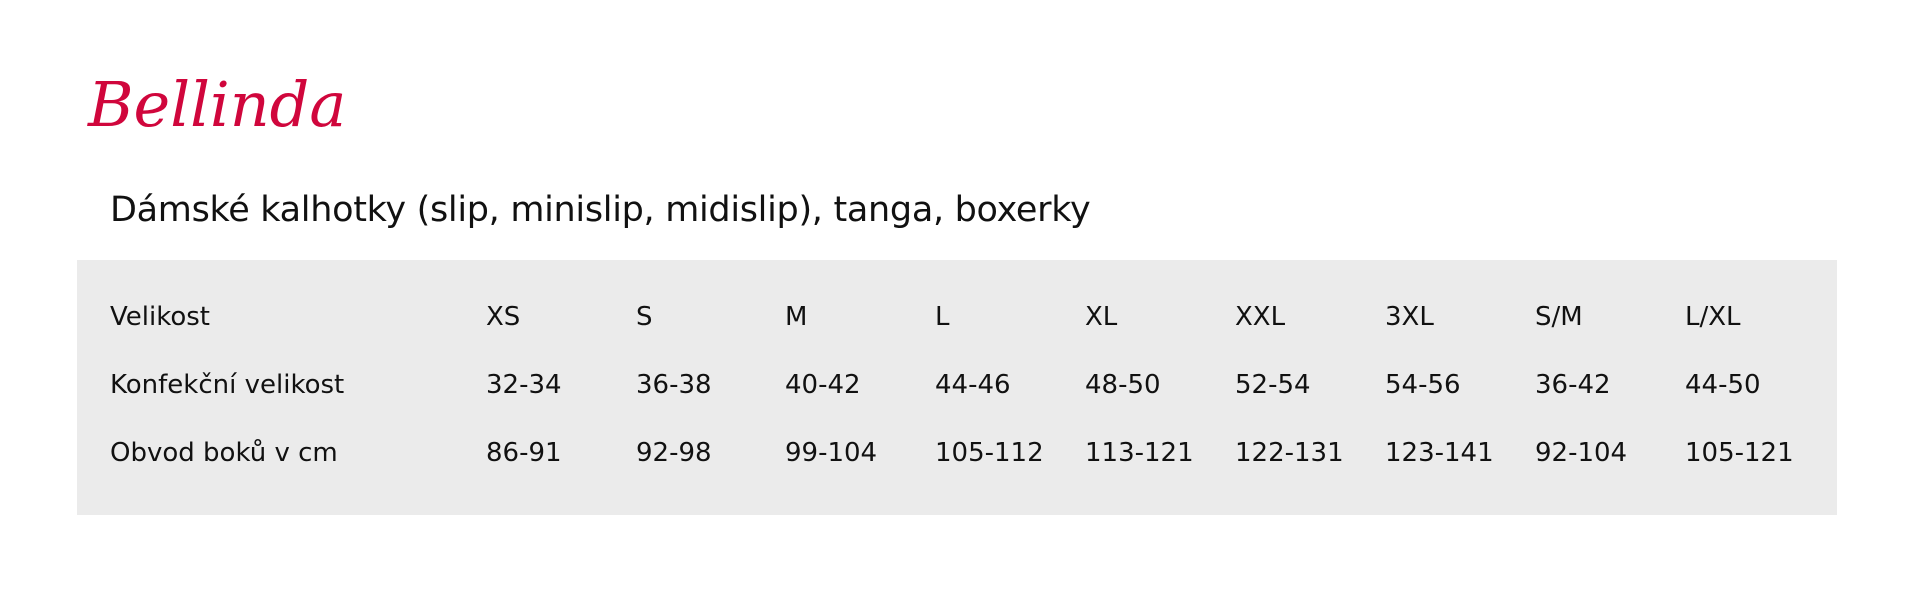 The width and height of the screenshot is (1913, 590). Describe the element at coordinates (831, 453) in the screenshot. I see `table-cell: 99-104` at that location.